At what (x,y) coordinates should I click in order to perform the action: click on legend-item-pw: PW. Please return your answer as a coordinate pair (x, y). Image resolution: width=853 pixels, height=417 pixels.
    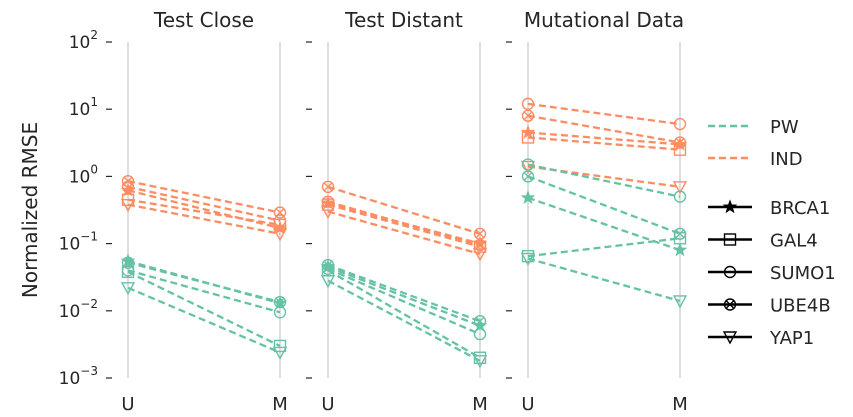
    Looking at the image, I should click on (753, 127).